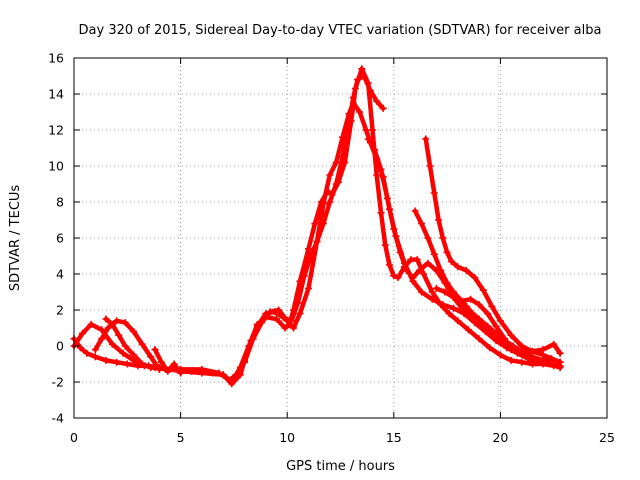 The height and width of the screenshot is (480, 640). What do you see at coordinates (15, 238) in the screenshot?
I see `y-axis-label: SDTVAR / TECUs` at bounding box center [15, 238].